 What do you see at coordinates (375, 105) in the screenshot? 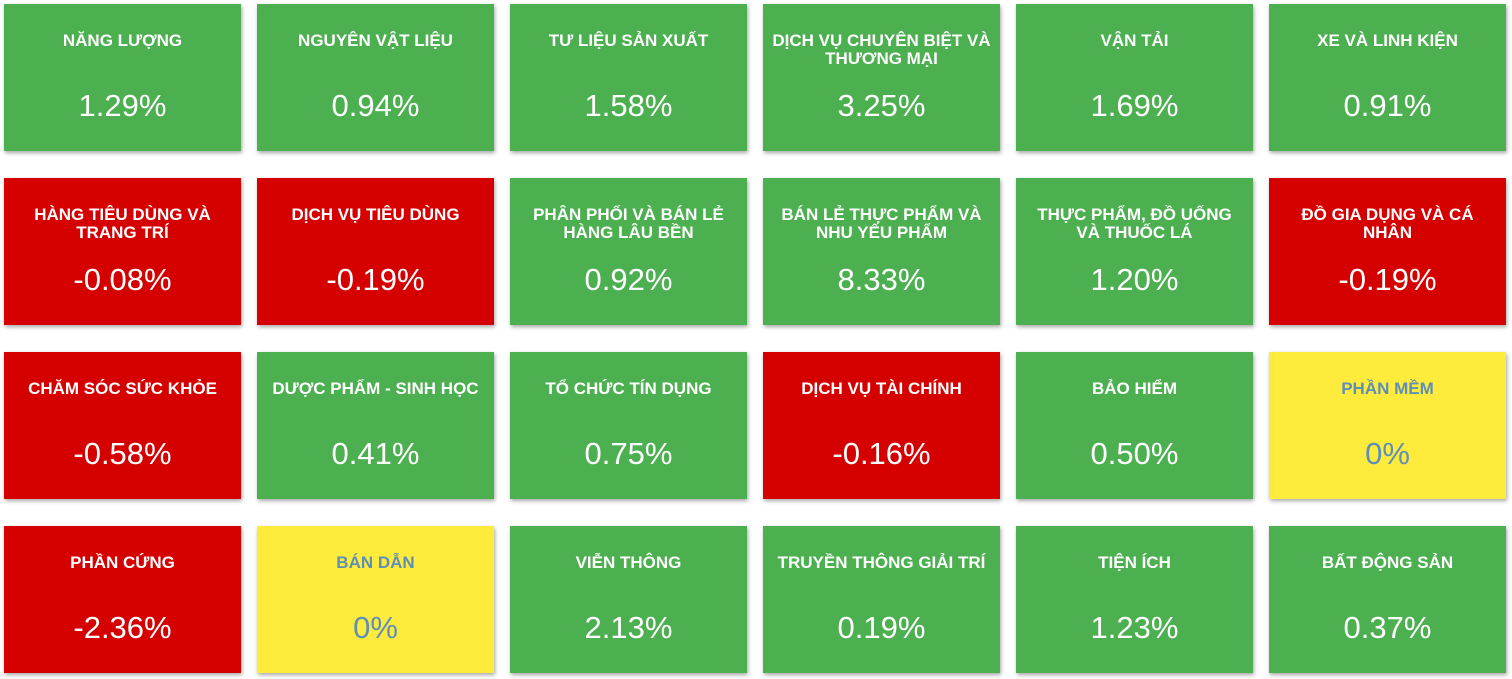
I see `sector-change-value: 0.94%` at bounding box center [375, 105].